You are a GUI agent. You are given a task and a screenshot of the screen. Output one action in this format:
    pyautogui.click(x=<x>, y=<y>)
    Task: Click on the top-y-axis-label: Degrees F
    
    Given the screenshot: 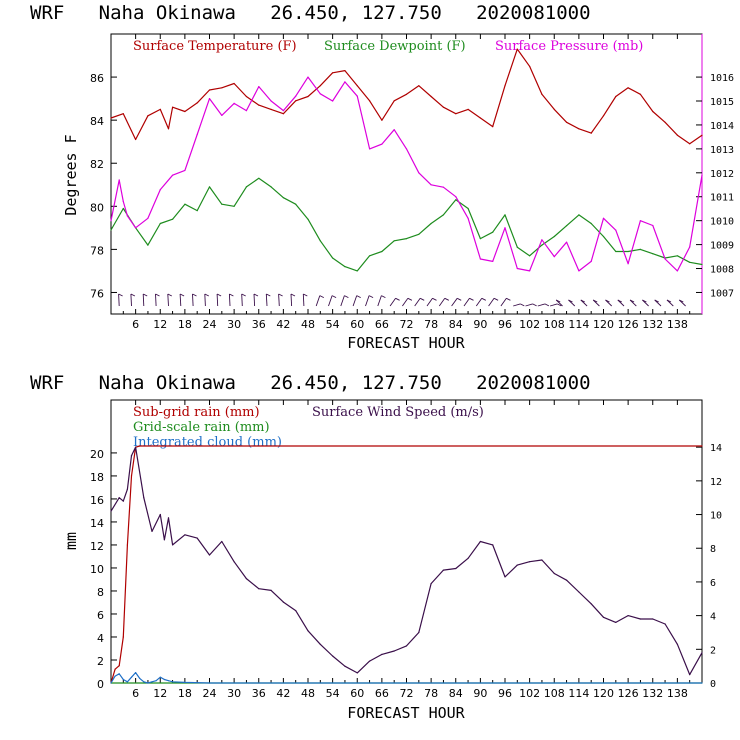 What is the action you would take?
    pyautogui.click(x=71, y=174)
    